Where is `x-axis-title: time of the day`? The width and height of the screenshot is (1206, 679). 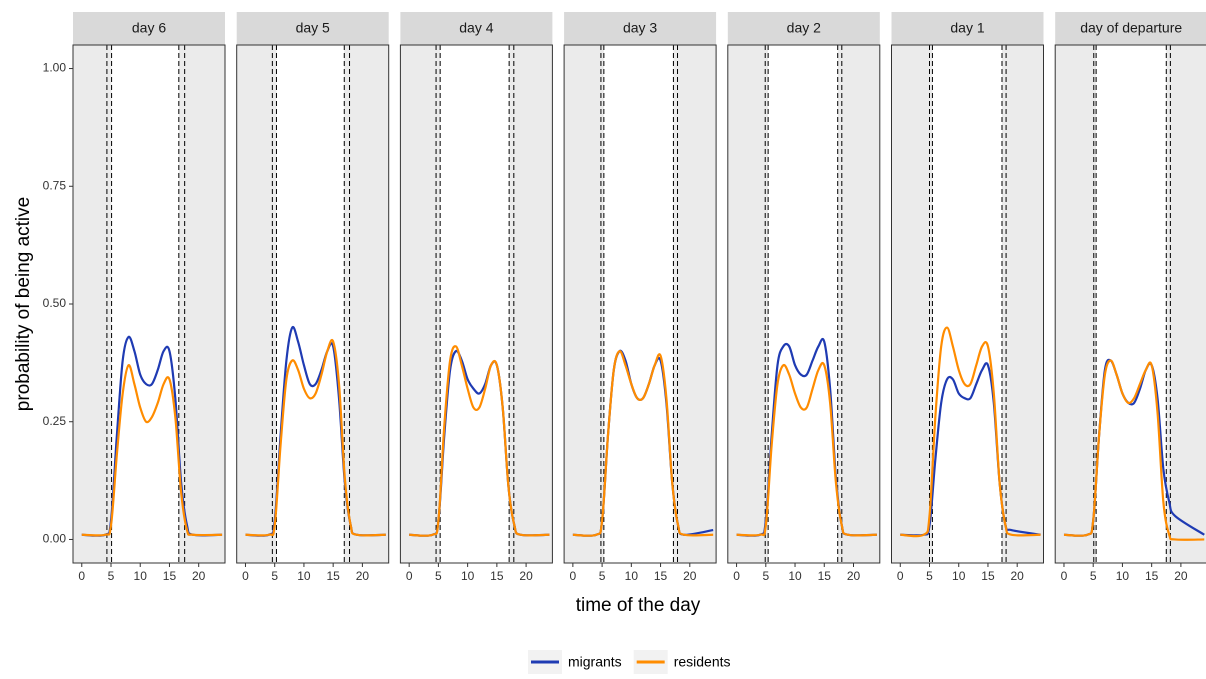 x-axis-title: time of the day is located at coordinates (638, 605).